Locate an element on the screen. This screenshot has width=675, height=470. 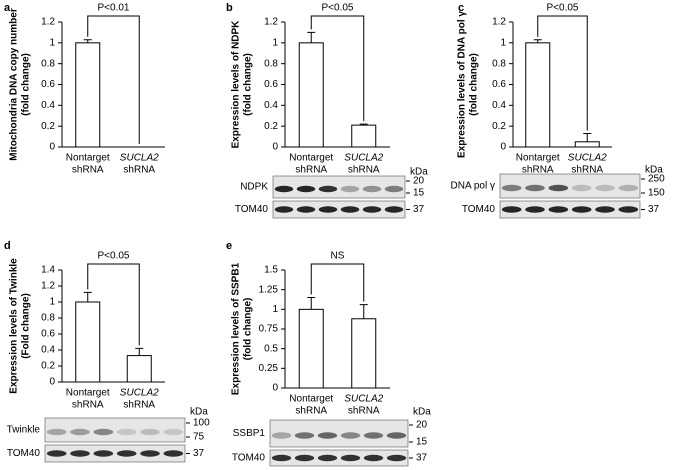
marker-label: 15 is located at coordinates (419, 193).